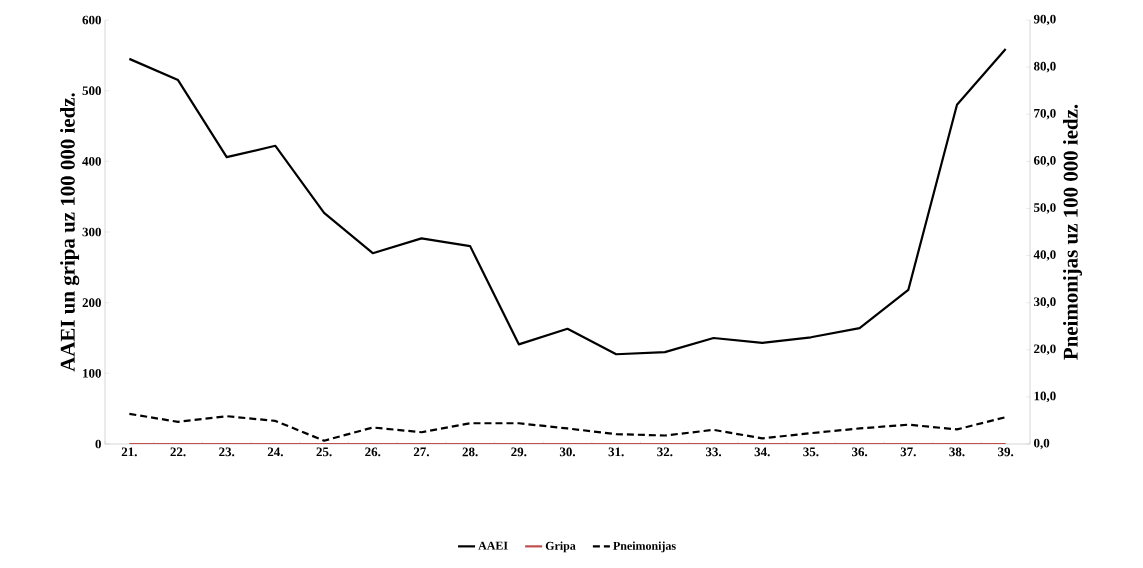 The width and height of the screenshot is (1143, 568). Describe the element at coordinates (1045, 397) in the screenshot. I see `y2-tick-label: 10,0` at that location.